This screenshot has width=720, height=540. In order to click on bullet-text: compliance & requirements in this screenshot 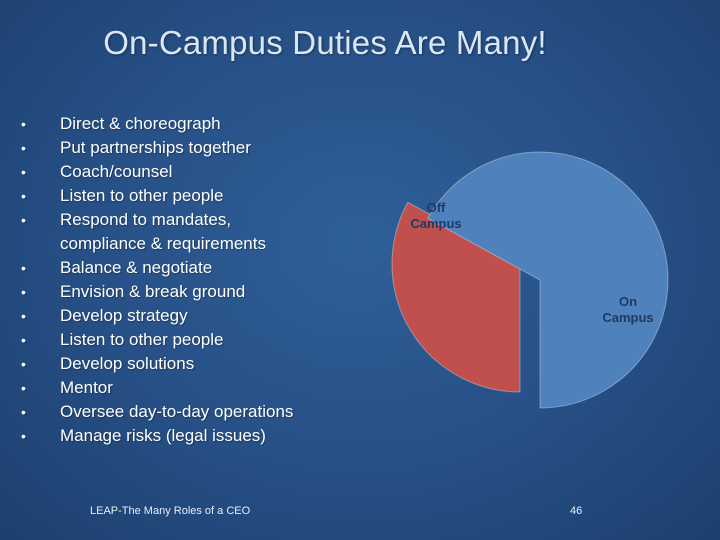, I will do `click(163, 243)`.